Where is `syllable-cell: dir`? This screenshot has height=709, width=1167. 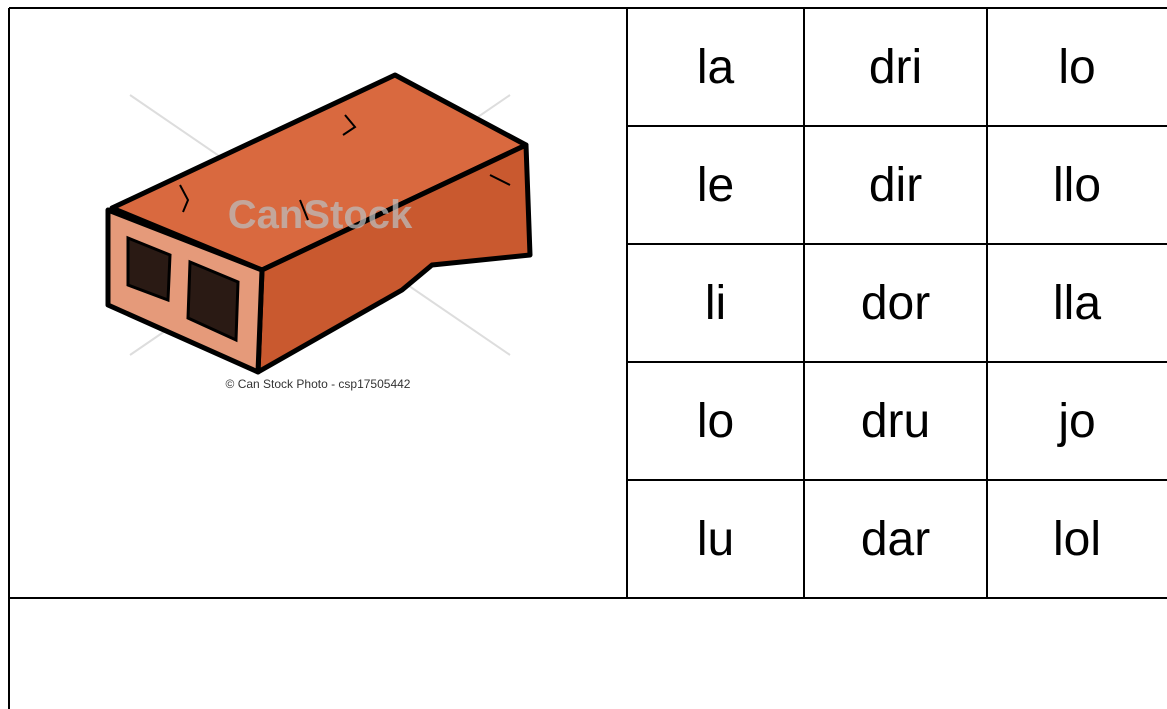
syllable-cell: dir is located at coordinates (895, 185).